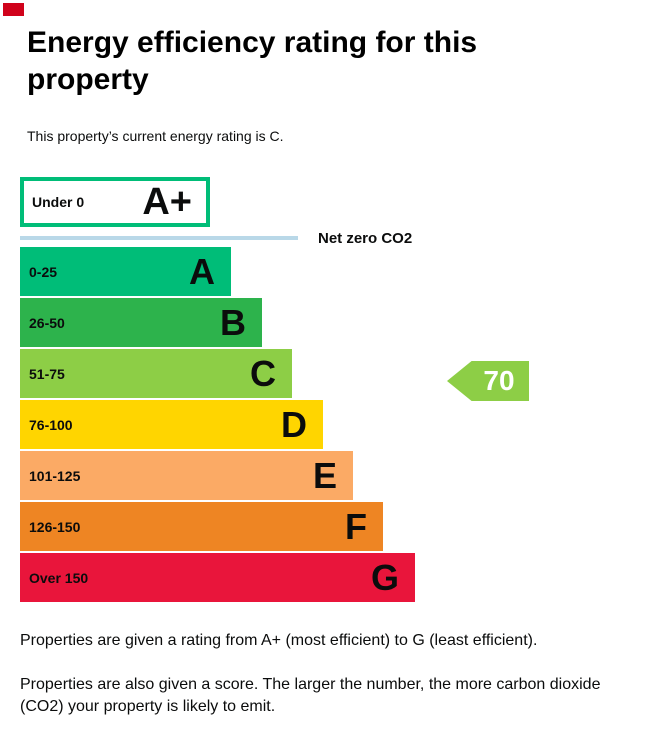  Describe the element at coordinates (51, 424) in the screenshot. I see `band-range-label: 76-100` at that location.